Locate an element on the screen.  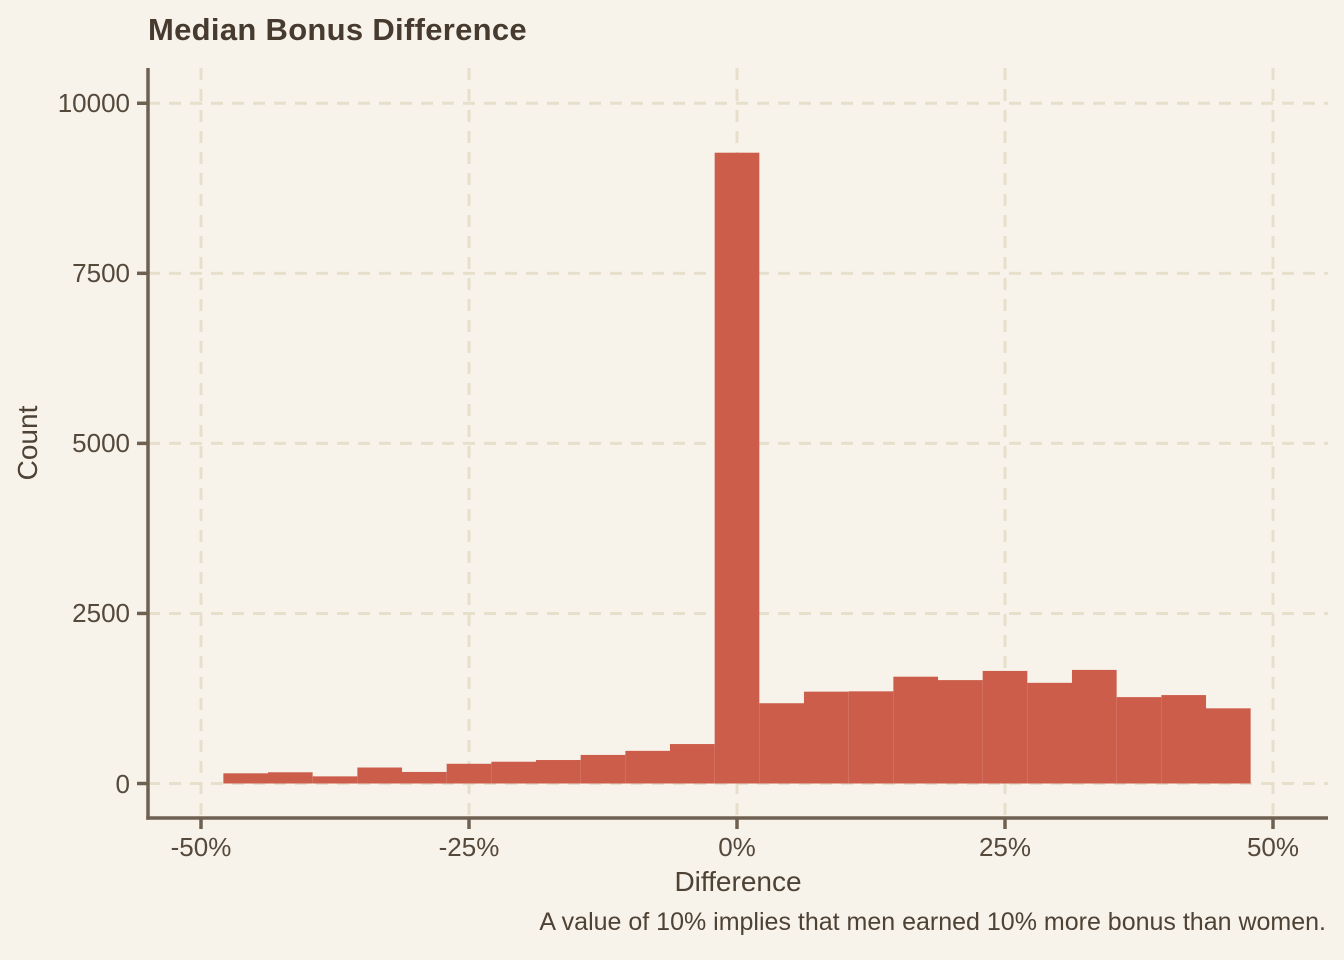
x-tick-label: 50% is located at coordinates (1273, 847).